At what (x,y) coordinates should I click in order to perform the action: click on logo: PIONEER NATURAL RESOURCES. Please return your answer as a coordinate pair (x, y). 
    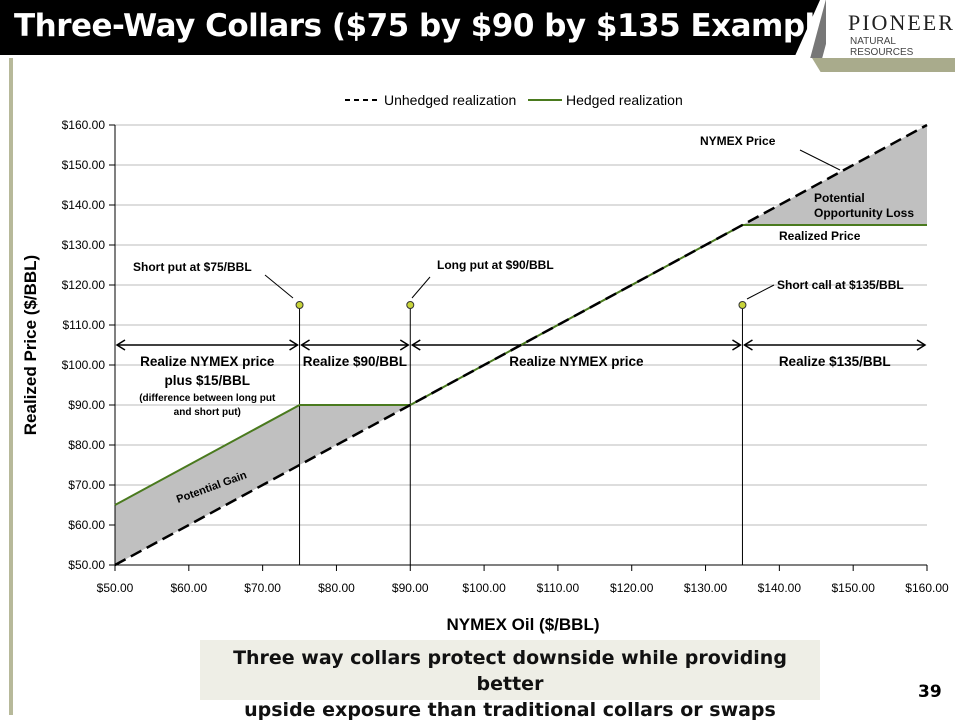
    Looking at the image, I should click on (890, 29).